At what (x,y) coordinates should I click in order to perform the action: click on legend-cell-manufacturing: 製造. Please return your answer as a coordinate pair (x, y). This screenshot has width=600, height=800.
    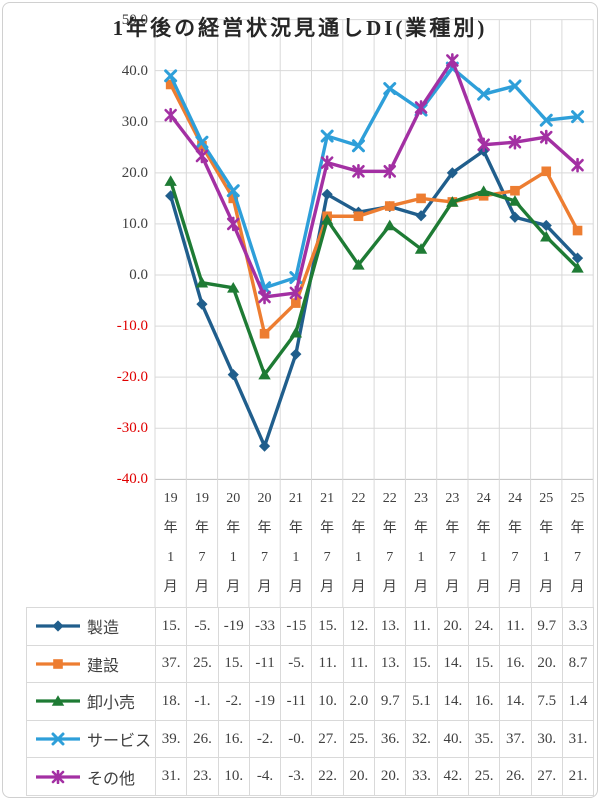
    Looking at the image, I should click on (91, 626).